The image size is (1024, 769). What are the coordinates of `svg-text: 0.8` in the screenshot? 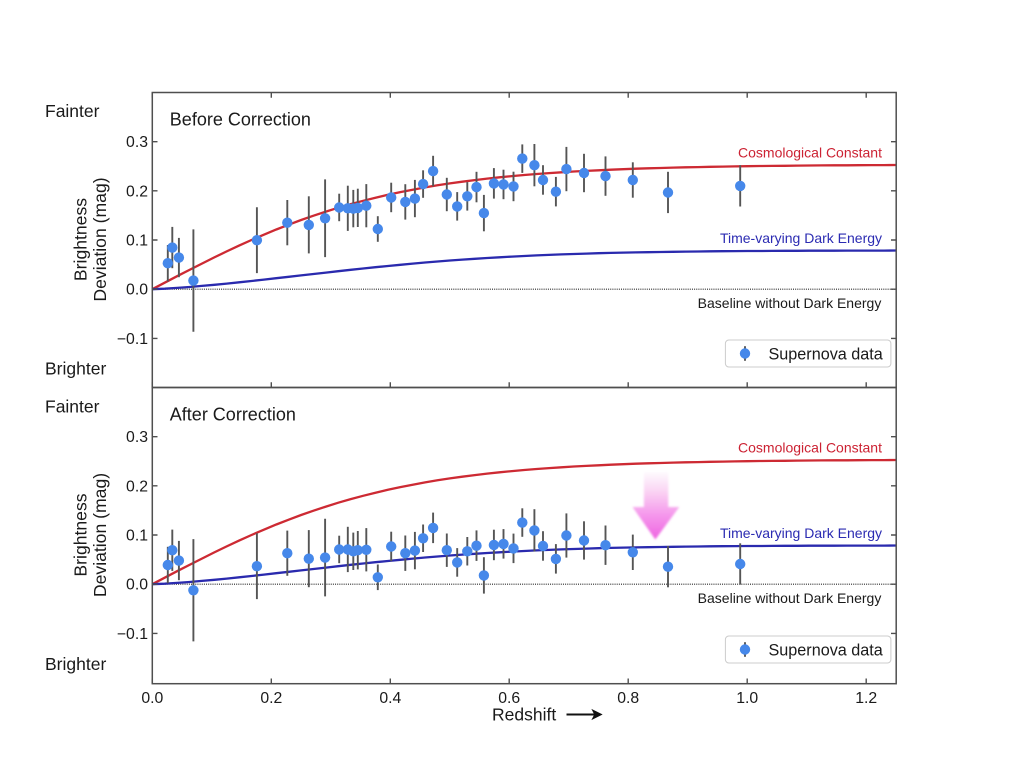 It's located at (628, 698).